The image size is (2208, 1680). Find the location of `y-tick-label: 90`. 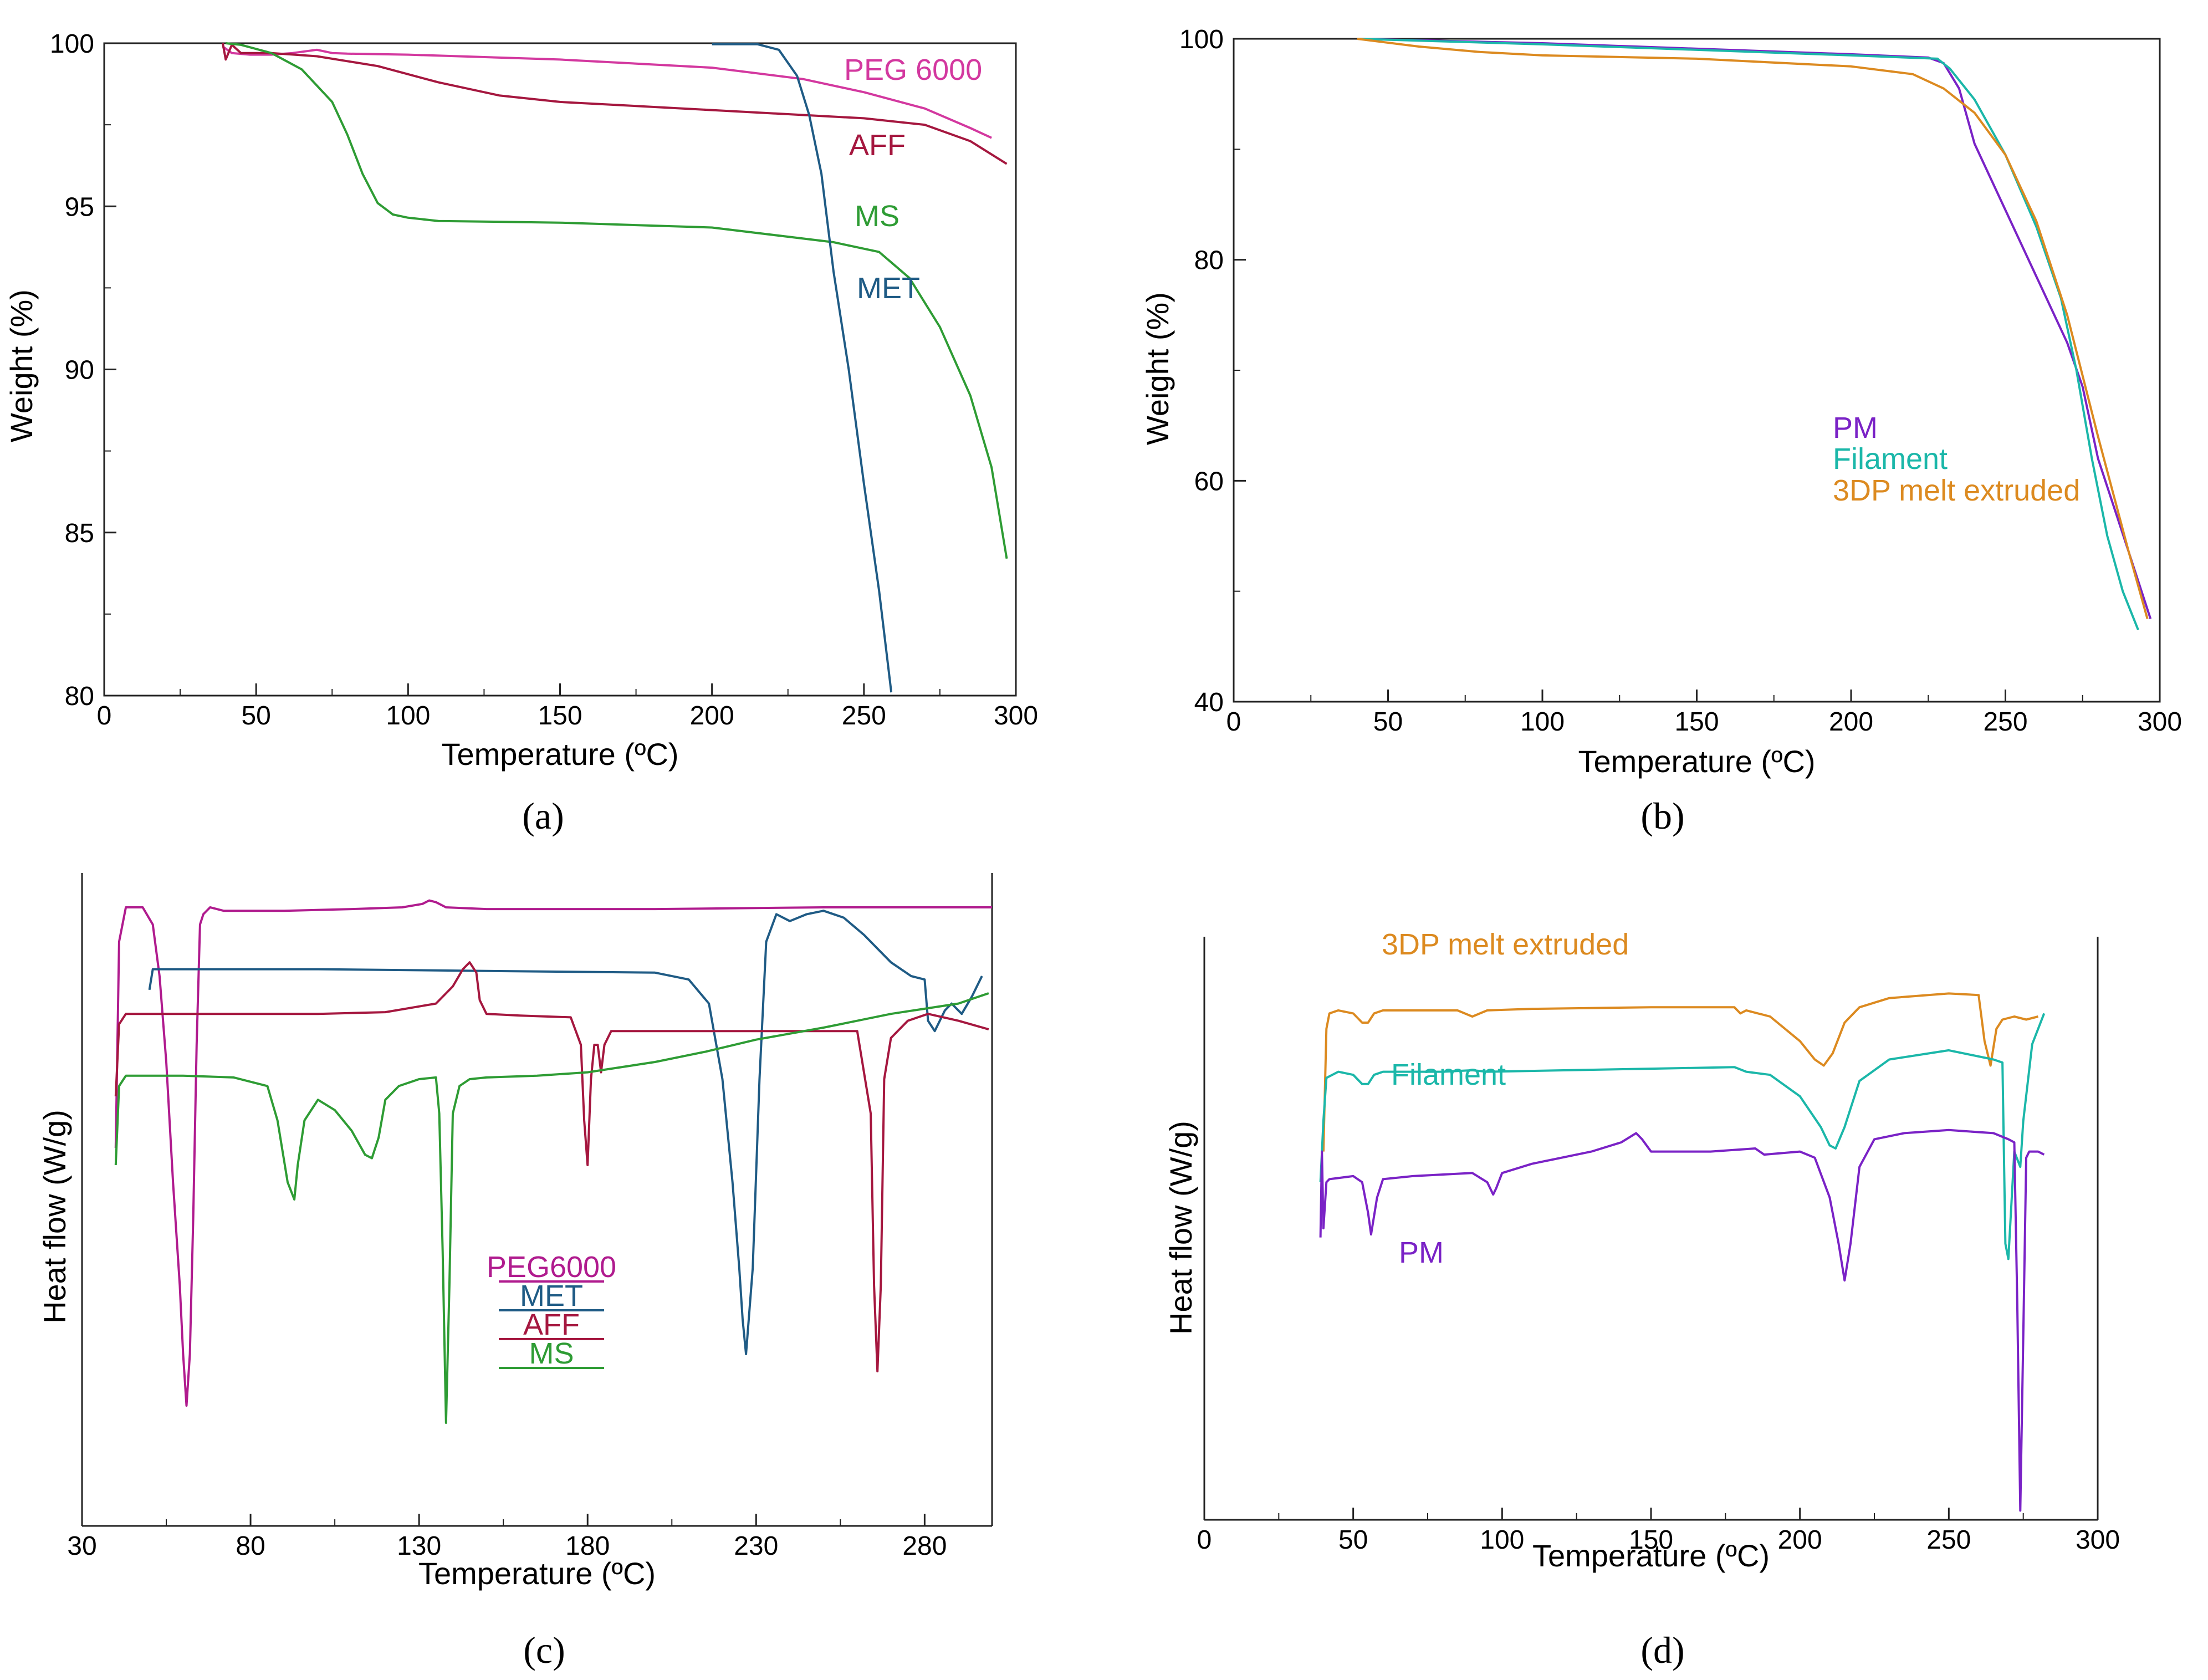

y-tick-label: 90 is located at coordinates (79, 370).